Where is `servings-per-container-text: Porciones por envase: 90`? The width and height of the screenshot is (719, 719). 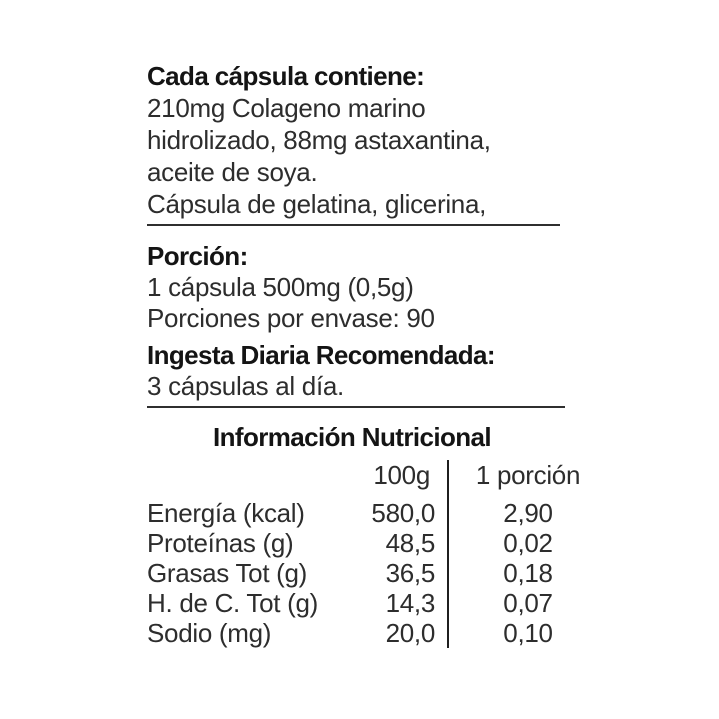 servings-per-container-text: Porciones por envase: 90 is located at coordinates (291, 318).